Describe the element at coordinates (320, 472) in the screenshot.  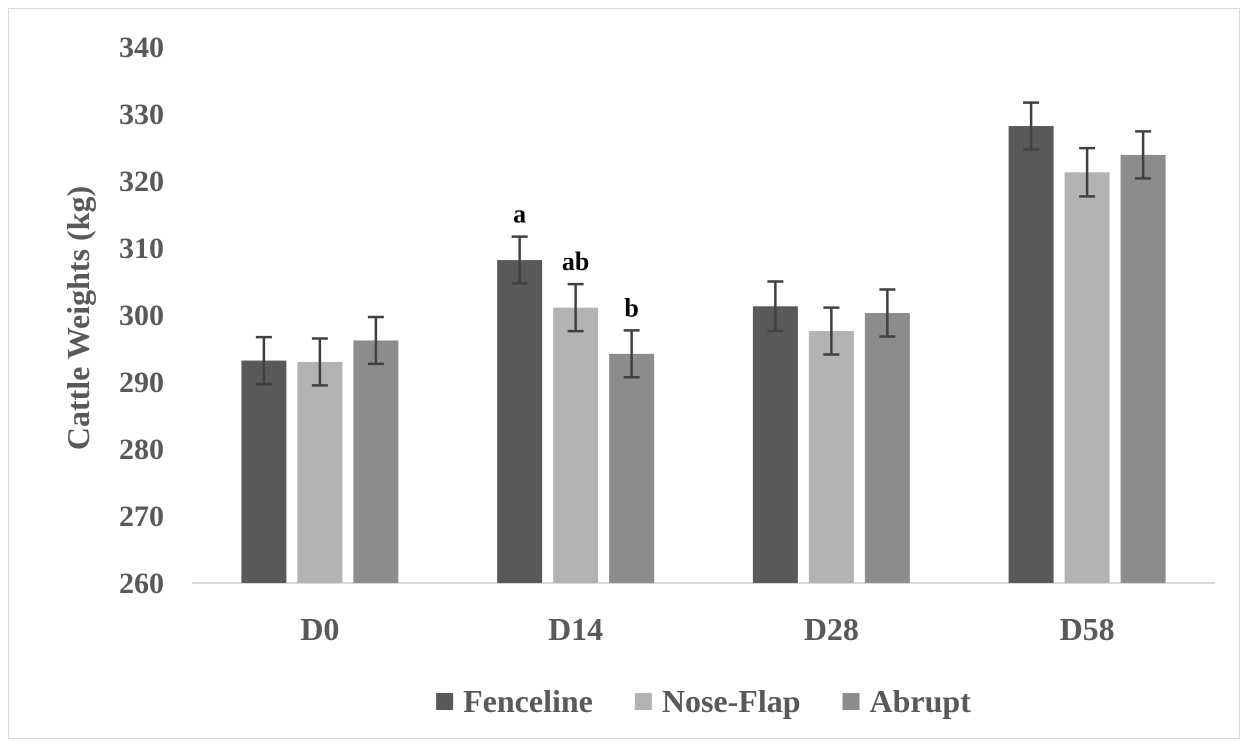
I see `bar-nose-flap-d0` at that location.